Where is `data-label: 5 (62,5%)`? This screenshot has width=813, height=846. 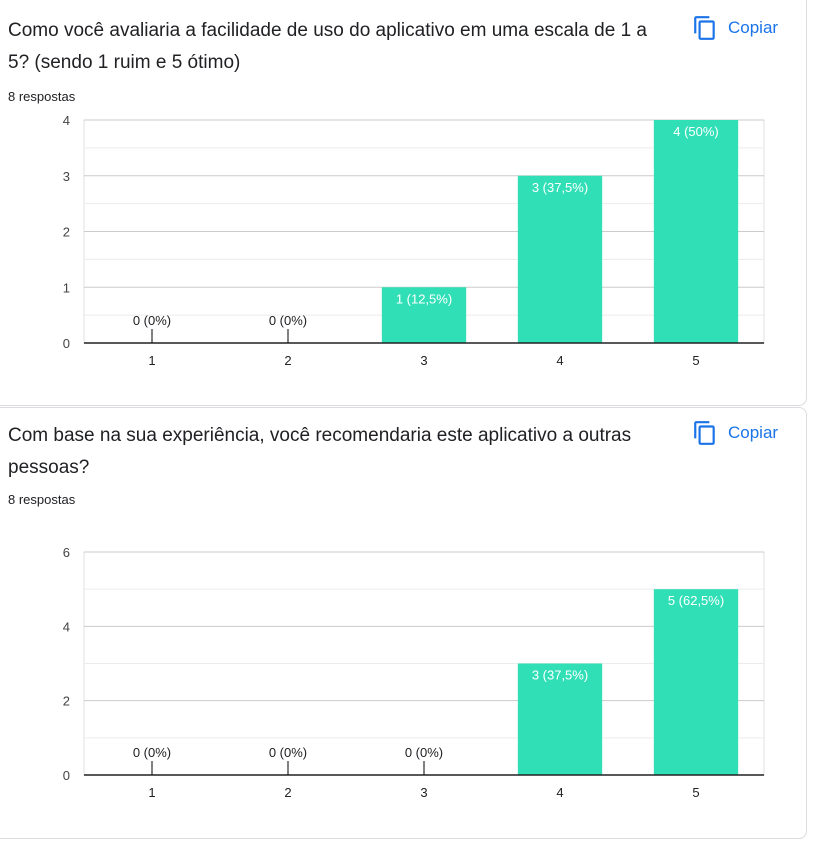
data-label: 5 (62,5%) is located at coordinates (696, 600).